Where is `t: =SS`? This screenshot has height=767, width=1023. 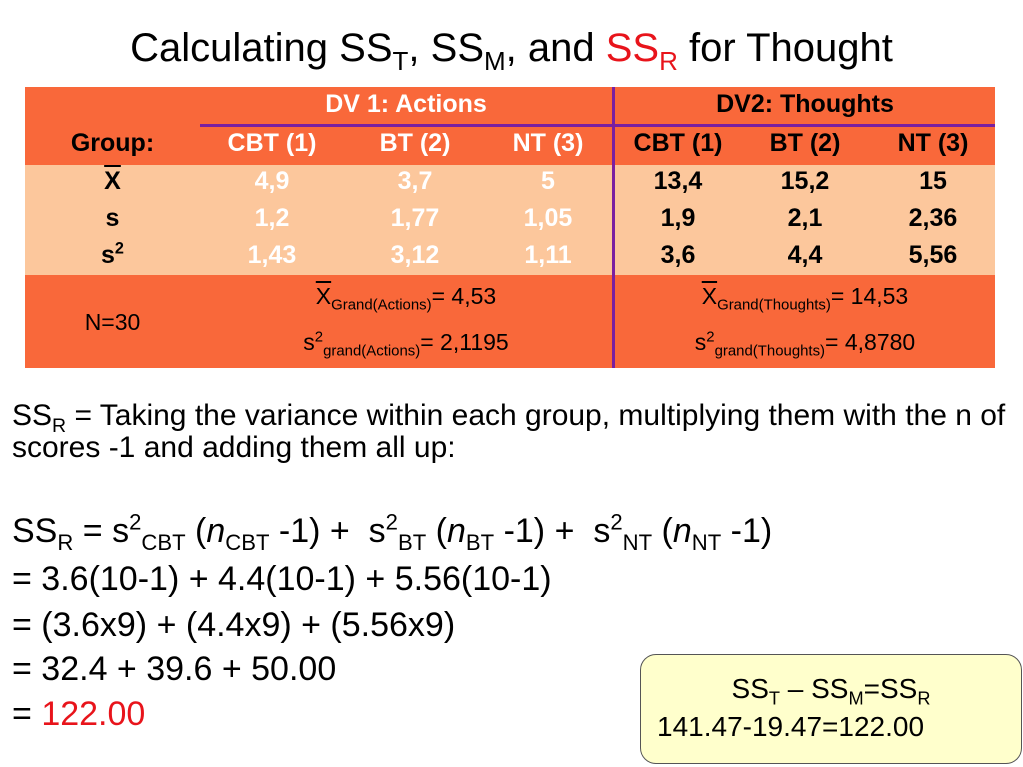
t: =SS is located at coordinates (890, 688).